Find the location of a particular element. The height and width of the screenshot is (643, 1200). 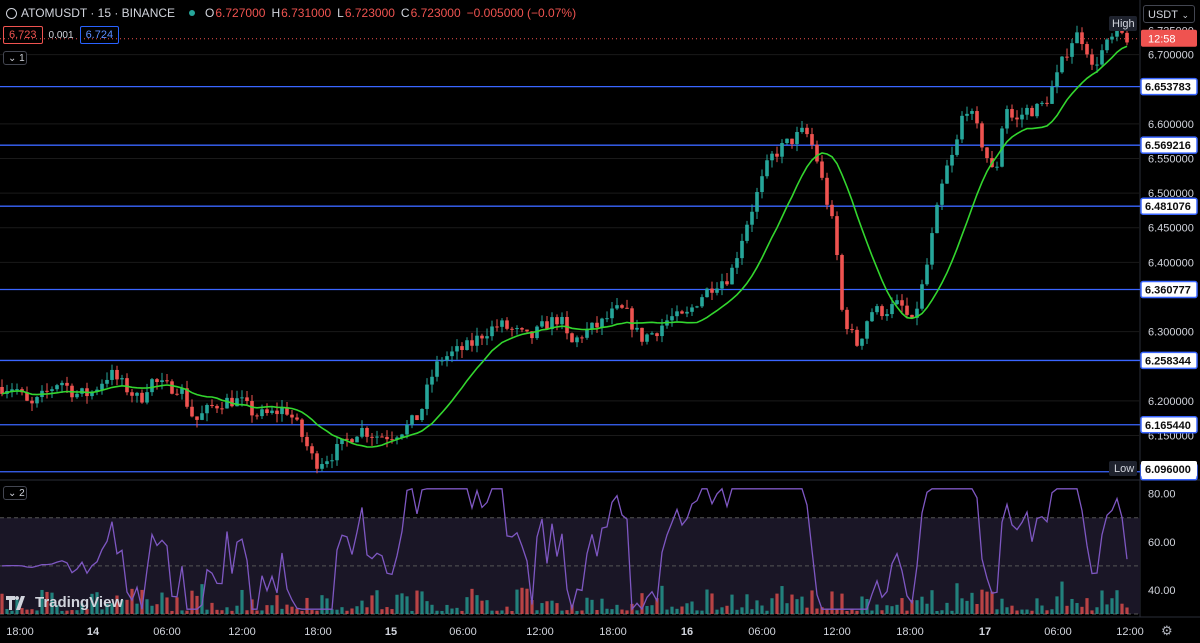

pane2-collapse-button: ⌄ 2 is located at coordinates (15, 493).